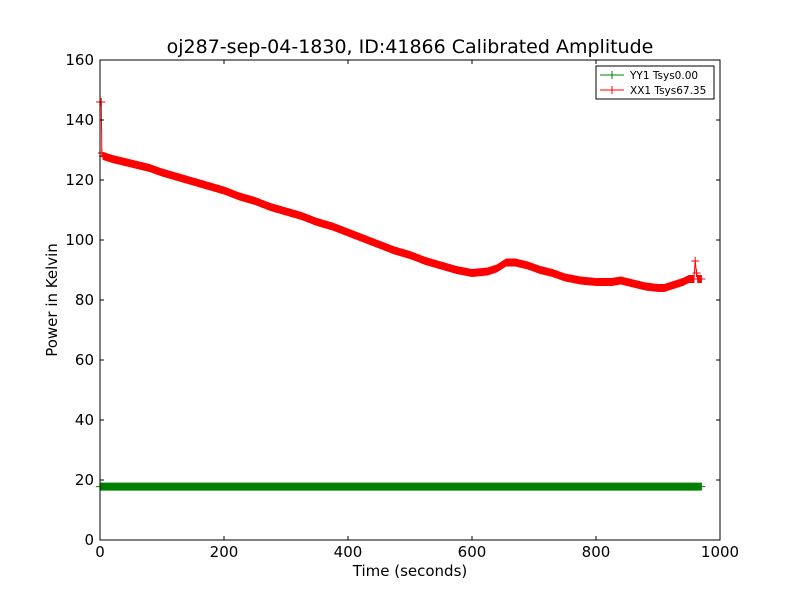  Describe the element at coordinates (224, 552) in the screenshot. I see `x-tick-label: 200` at that location.